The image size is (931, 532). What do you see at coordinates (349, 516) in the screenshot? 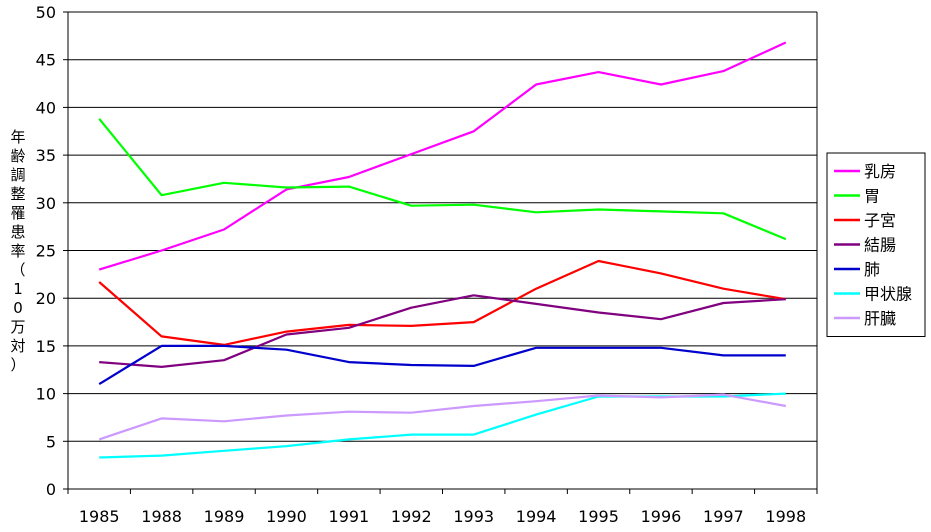
I see `x-tick-label: 1991` at bounding box center [349, 516].